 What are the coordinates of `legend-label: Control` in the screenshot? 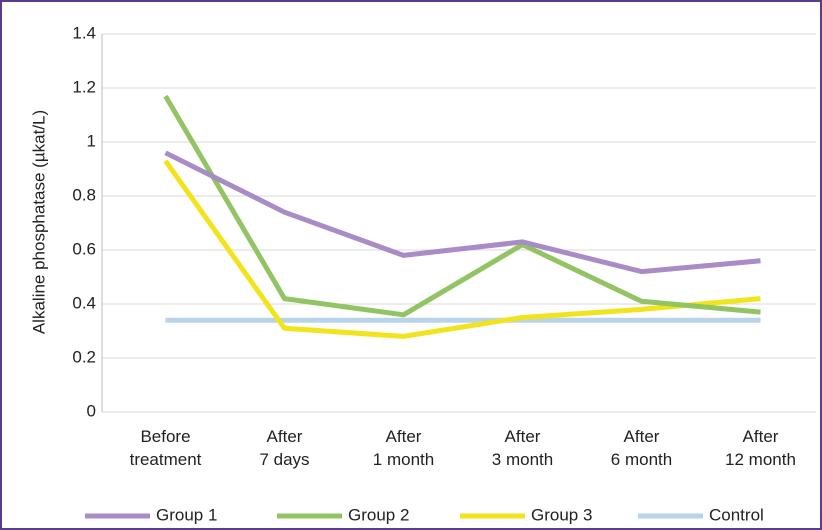 It's located at (736, 514).